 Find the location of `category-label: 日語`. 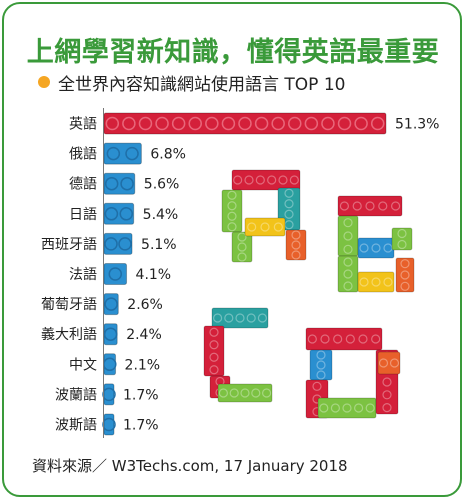

category-label: 日語 is located at coordinates (83, 215).